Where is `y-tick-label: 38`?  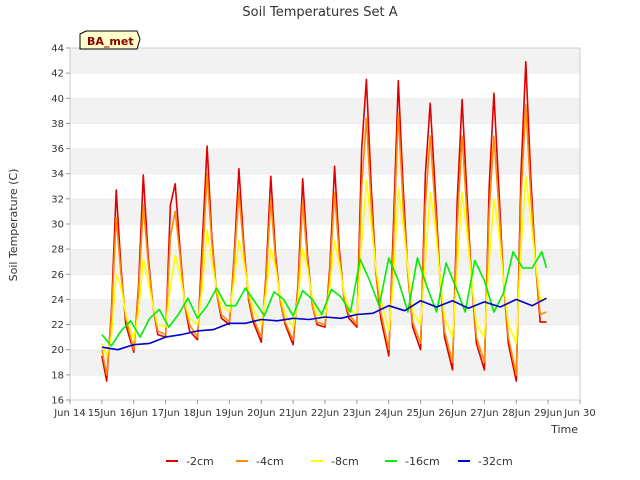
y-tick-label: 38 is located at coordinates (57, 124).